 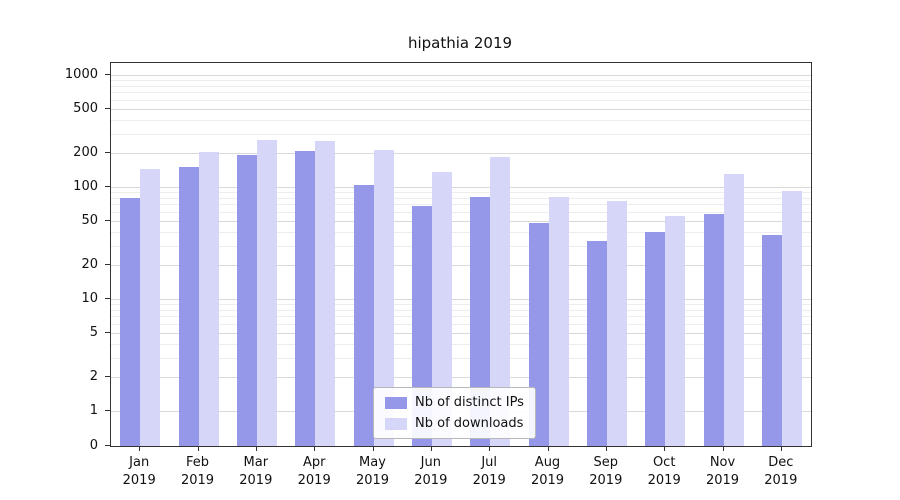 What do you see at coordinates (89, 298) in the screenshot?
I see `y-tick-label: 10` at bounding box center [89, 298].